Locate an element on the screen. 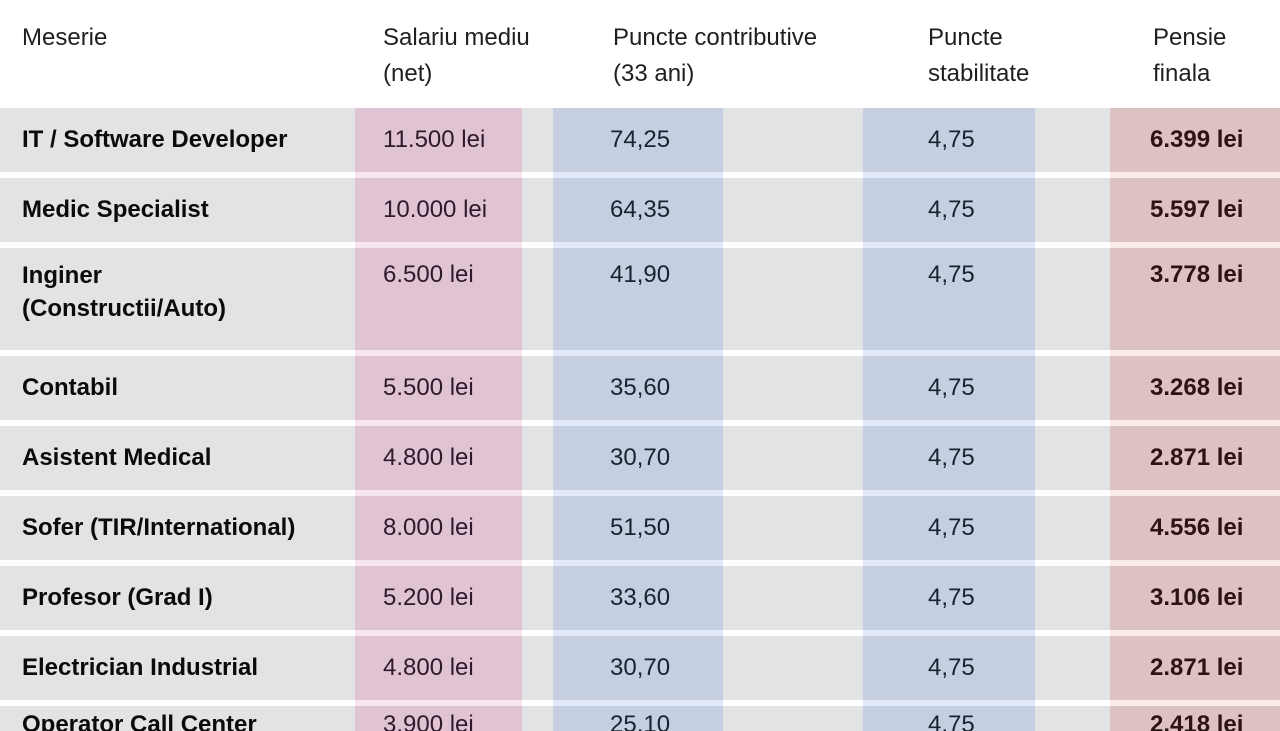  column-header-meserie: Meserie is located at coordinates (64, 38).